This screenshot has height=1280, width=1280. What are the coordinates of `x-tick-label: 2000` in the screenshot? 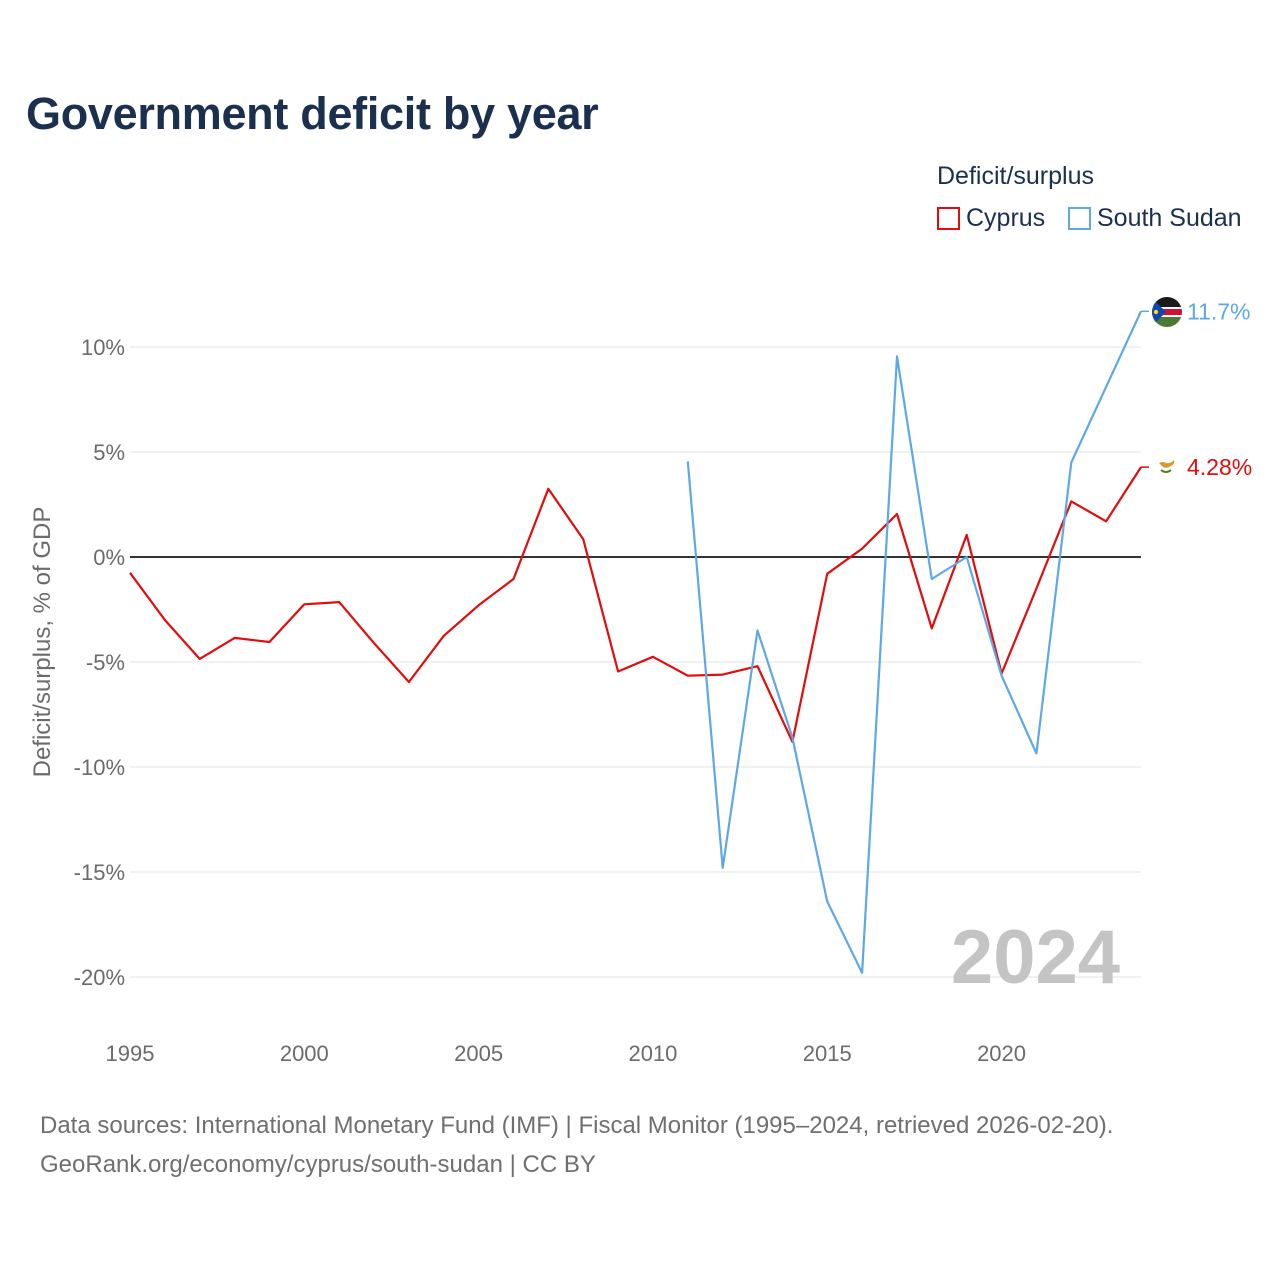 It's located at (304, 1053).